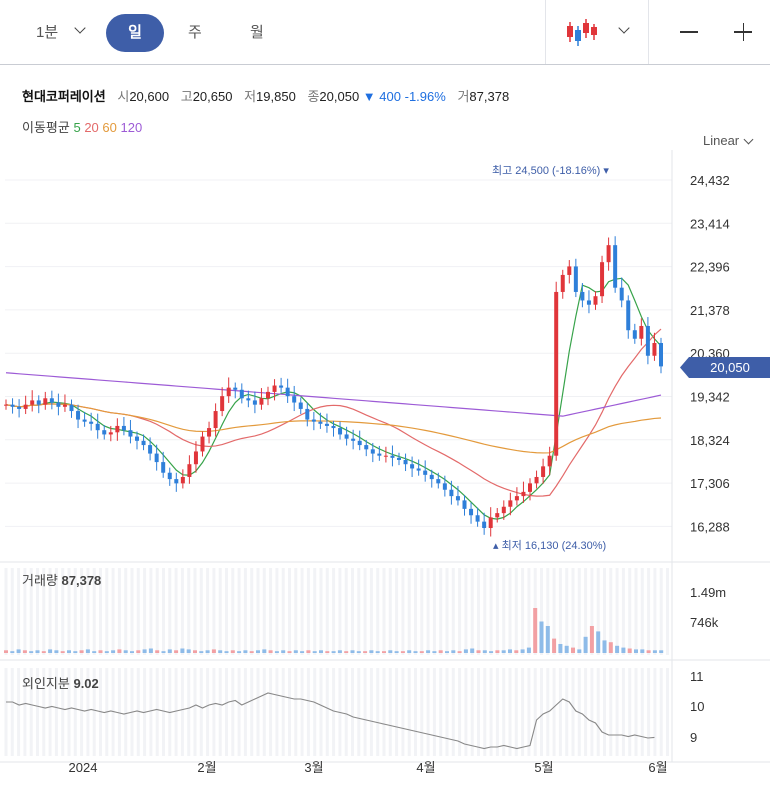 The image size is (770, 798). Describe the element at coordinates (195, 32) in the screenshot. I see `tab-weekly: 주` at that location.